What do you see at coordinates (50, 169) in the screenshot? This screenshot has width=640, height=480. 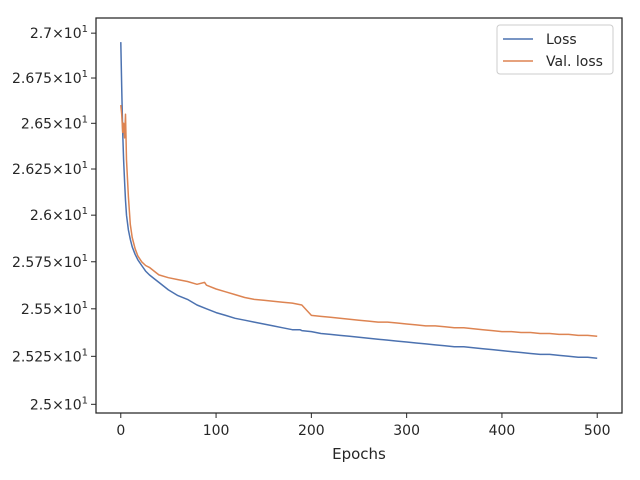 I see `y-tick-label: 2.625×10¹` at bounding box center [50, 169].